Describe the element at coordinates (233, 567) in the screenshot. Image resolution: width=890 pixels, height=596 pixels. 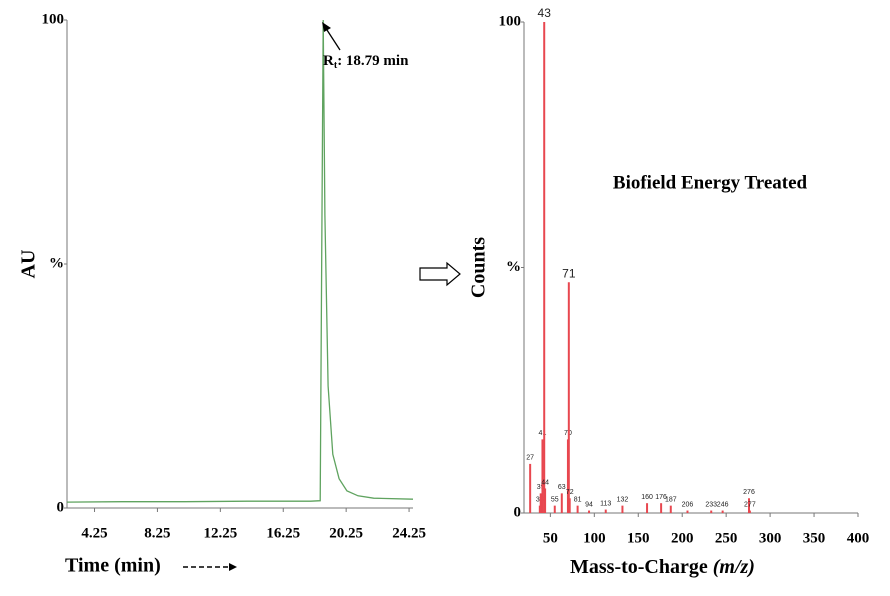
I see `label-arrow-head` at that location.